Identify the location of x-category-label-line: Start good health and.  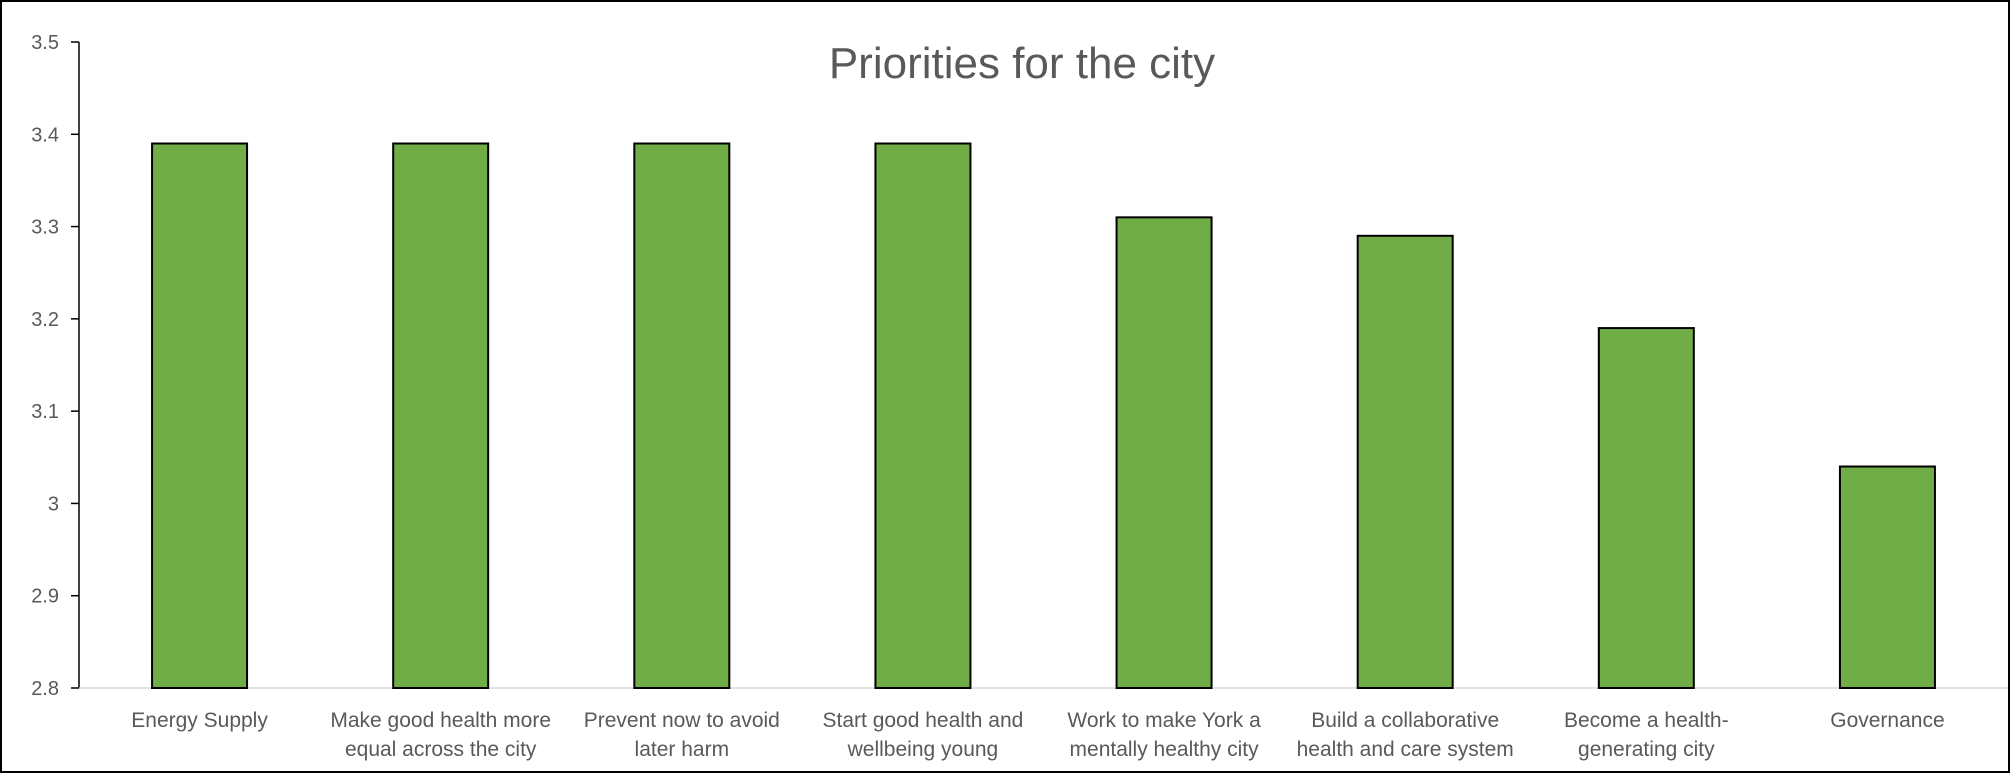
(923, 720).